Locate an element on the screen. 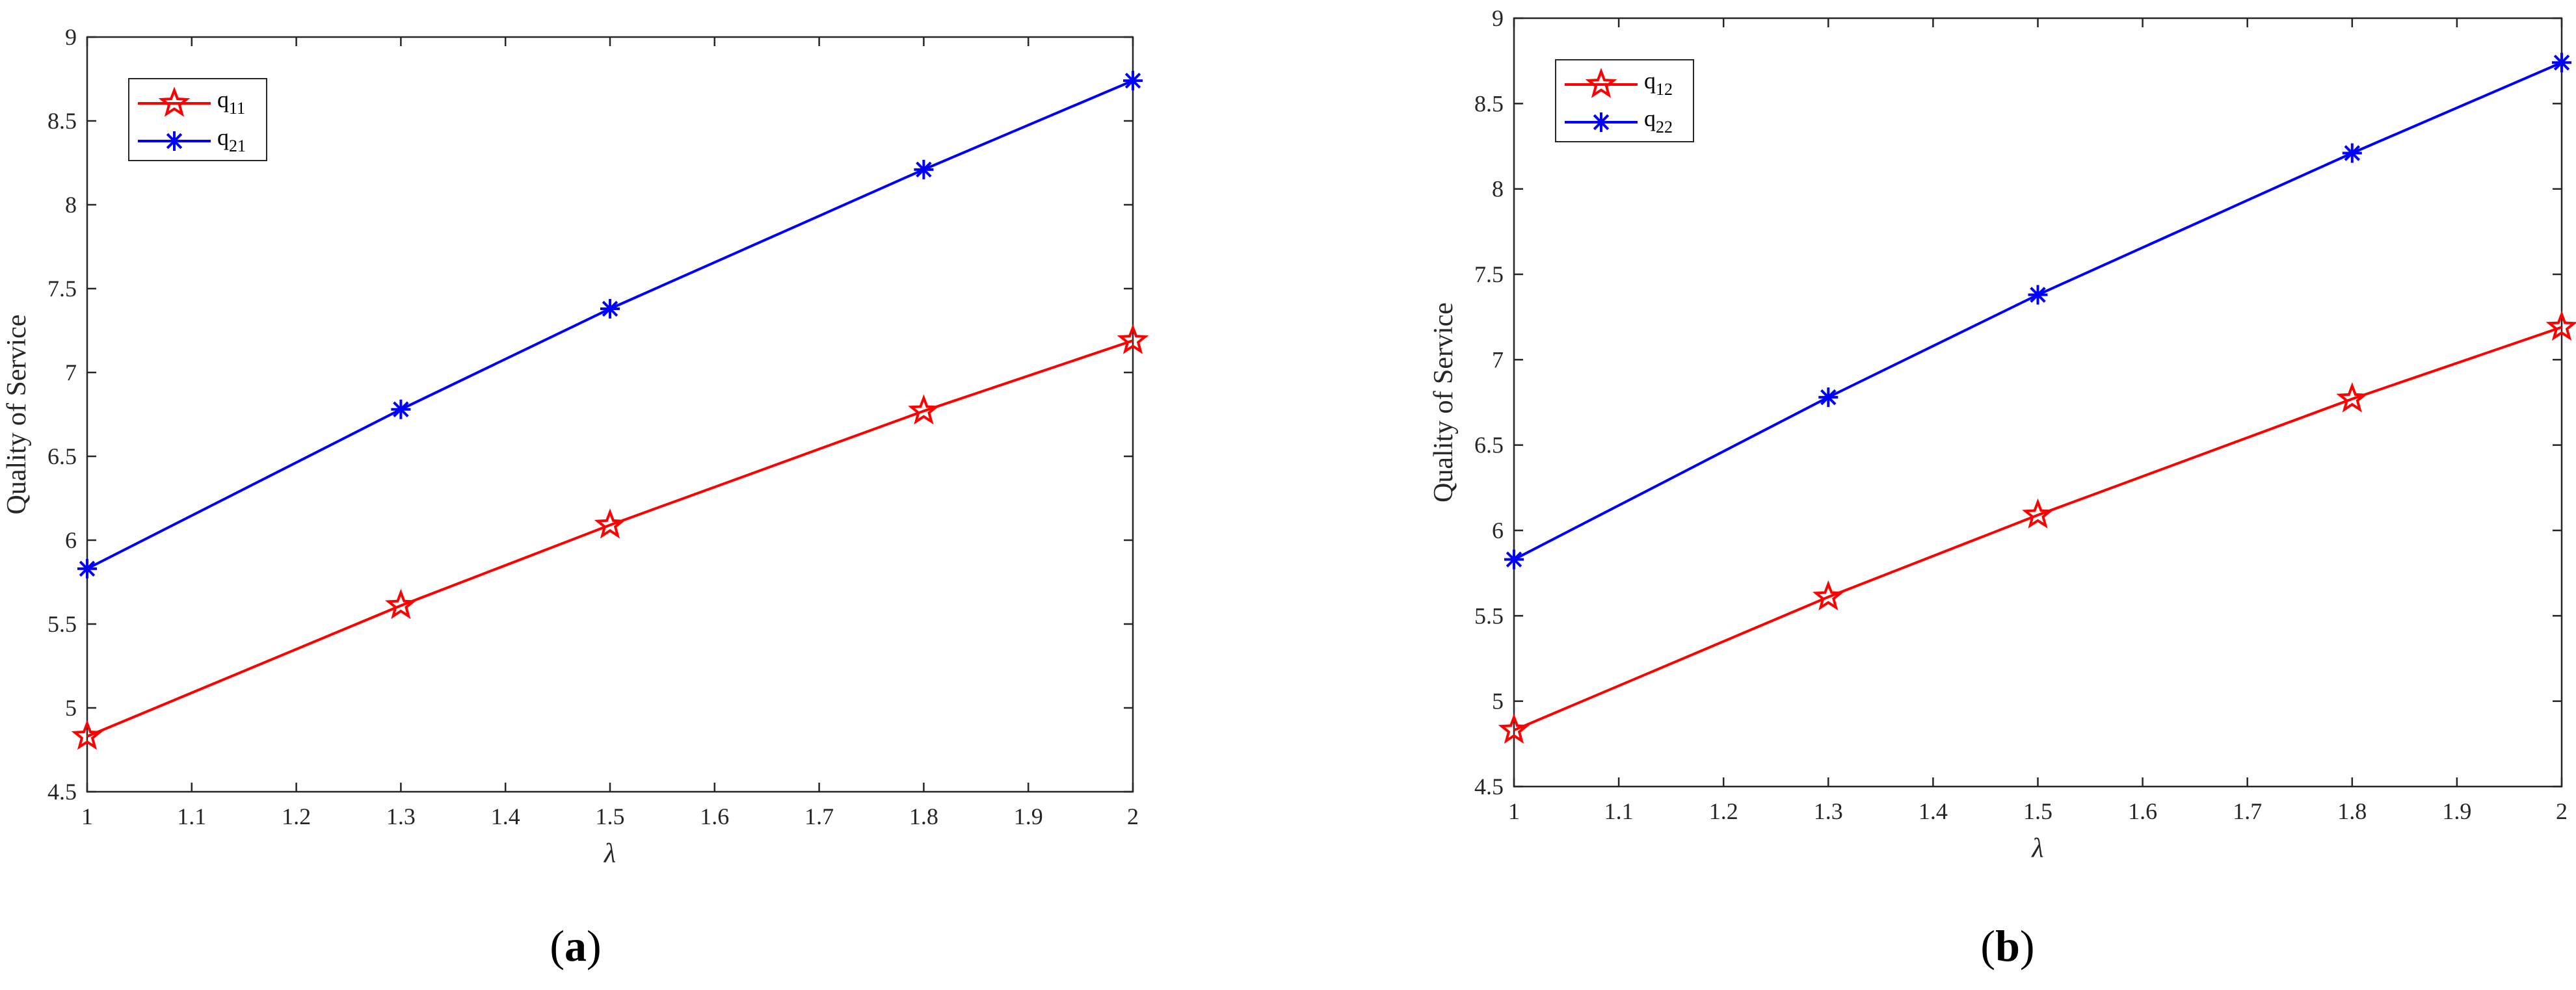 The width and height of the screenshot is (2576, 990). chart-a-ytick-label: 4.5 is located at coordinates (62, 792).